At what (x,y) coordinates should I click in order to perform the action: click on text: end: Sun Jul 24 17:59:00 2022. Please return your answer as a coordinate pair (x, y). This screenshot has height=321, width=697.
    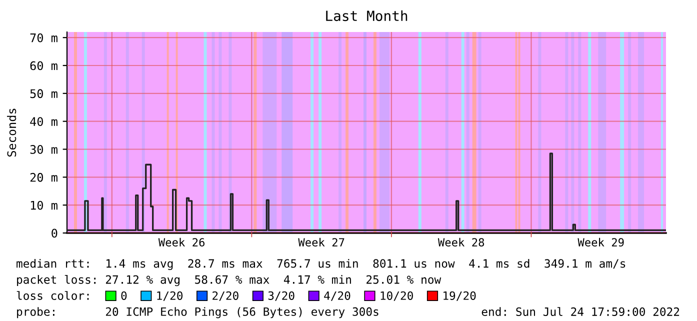
    Looking at the image, I should click on (581, 311).